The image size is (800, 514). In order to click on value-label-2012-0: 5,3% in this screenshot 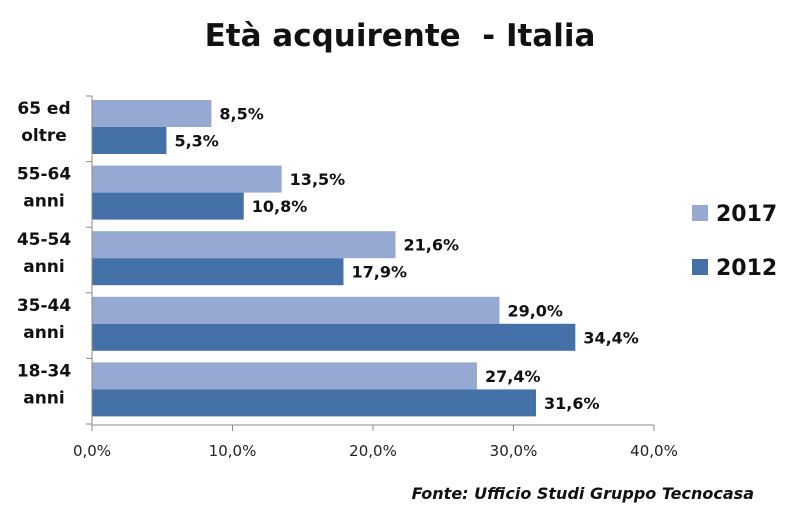, I will do `click(196, 141)`.